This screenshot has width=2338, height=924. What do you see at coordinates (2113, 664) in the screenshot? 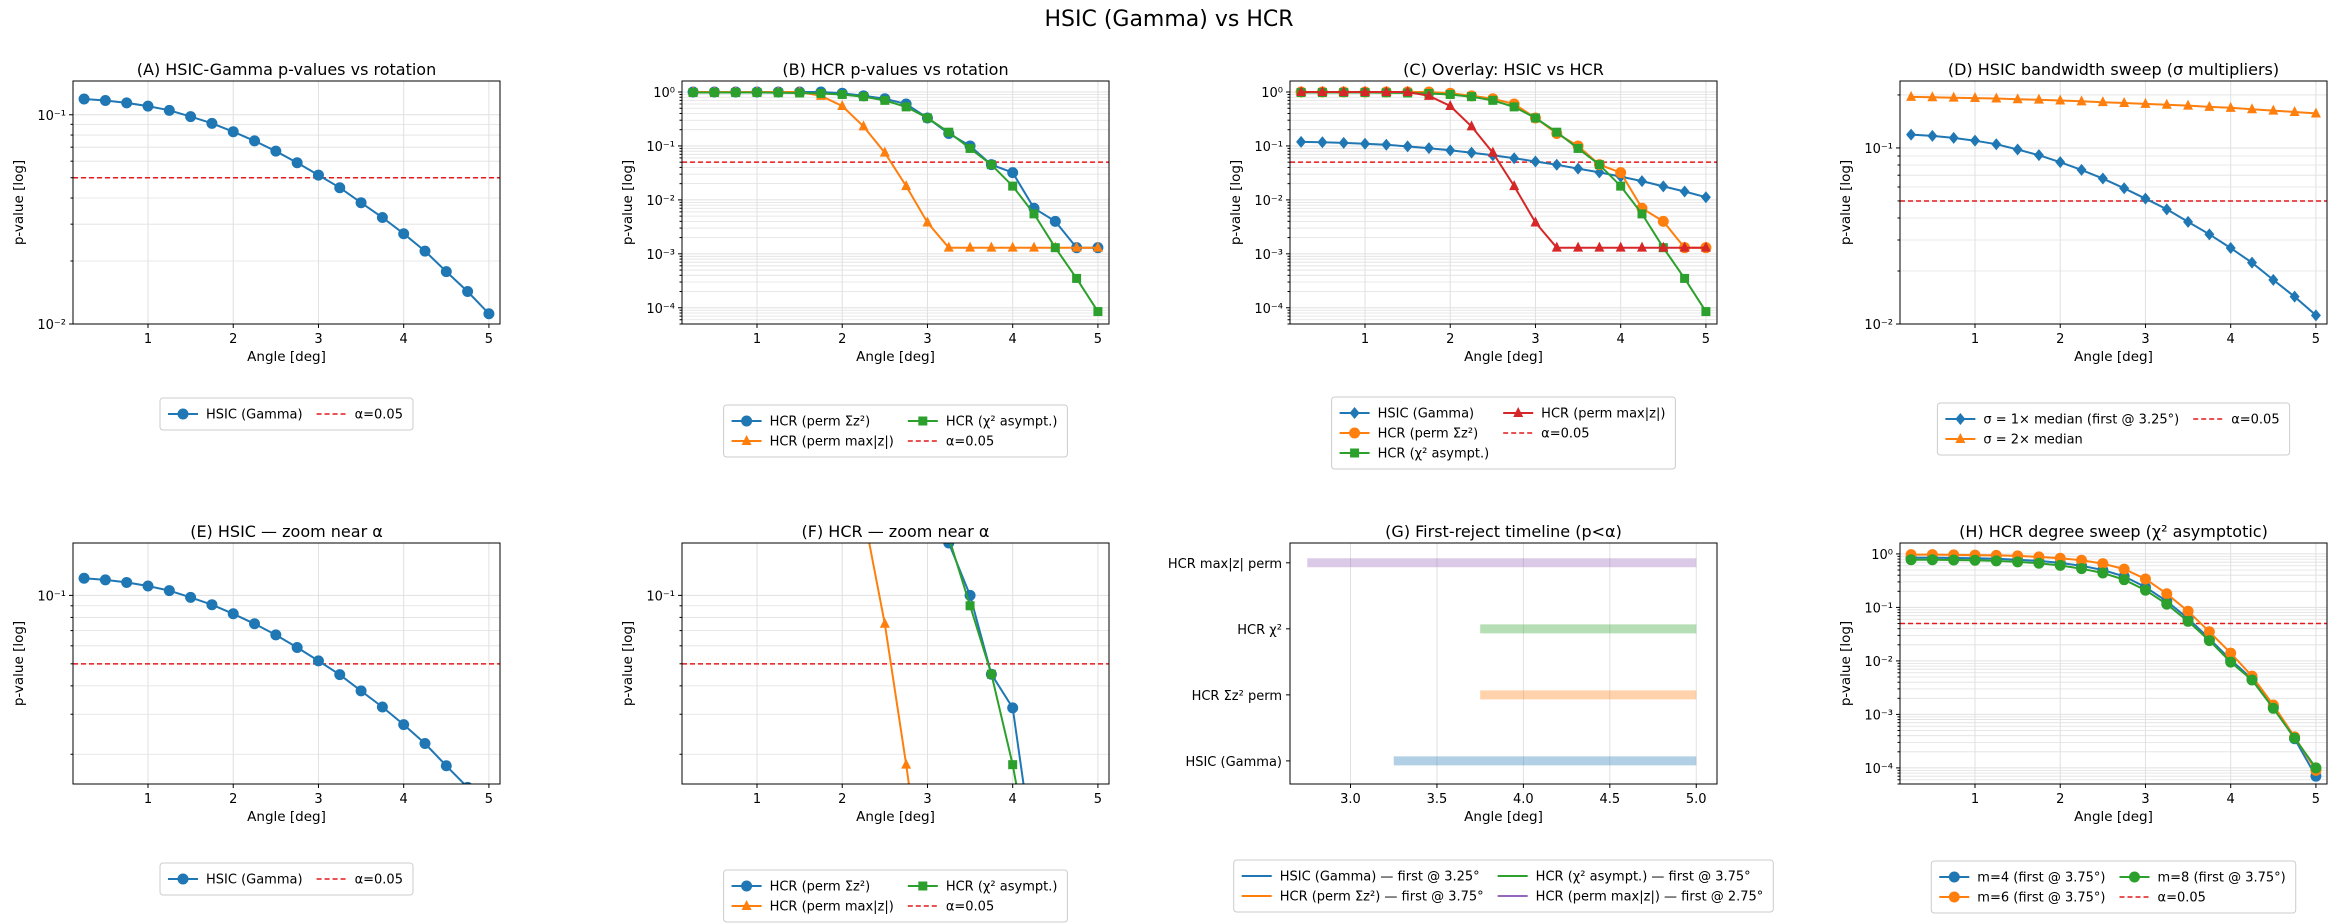
I see `grid` at bounding box center [2113, 664].